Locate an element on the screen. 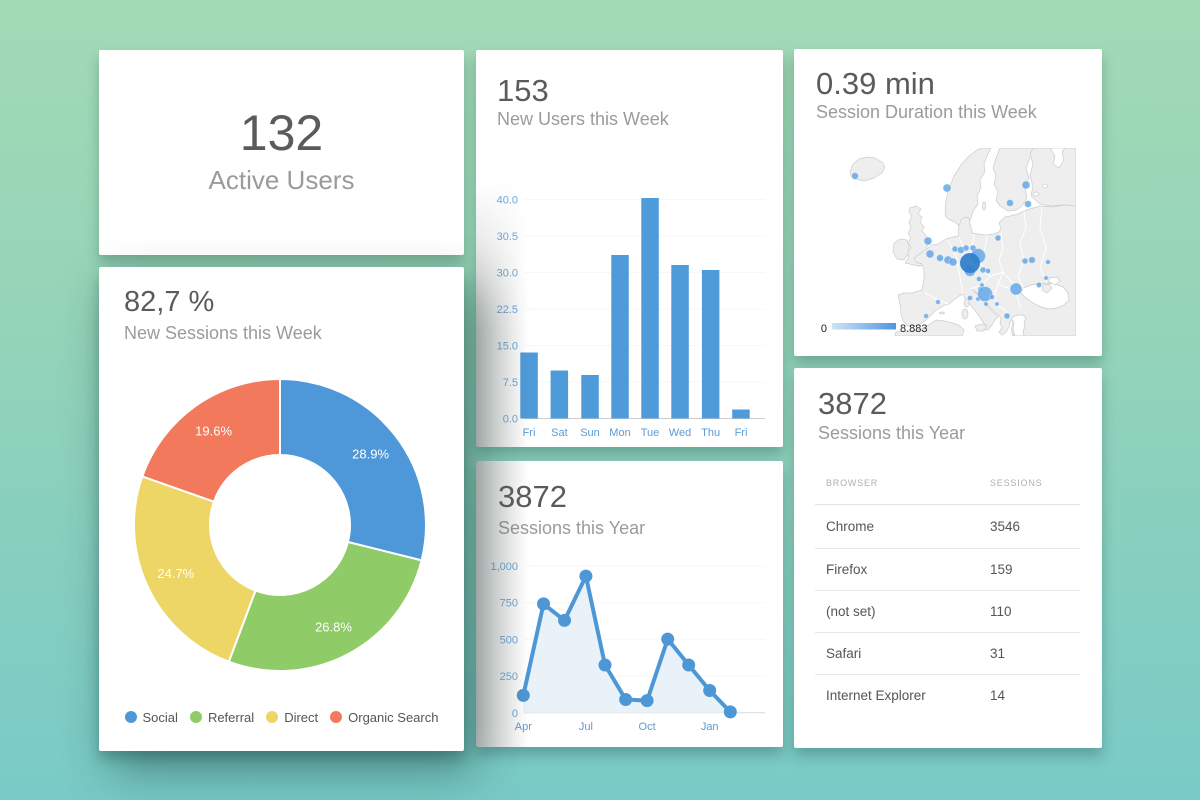  svg-text: 24.7% is located at coordinates (175, 573).